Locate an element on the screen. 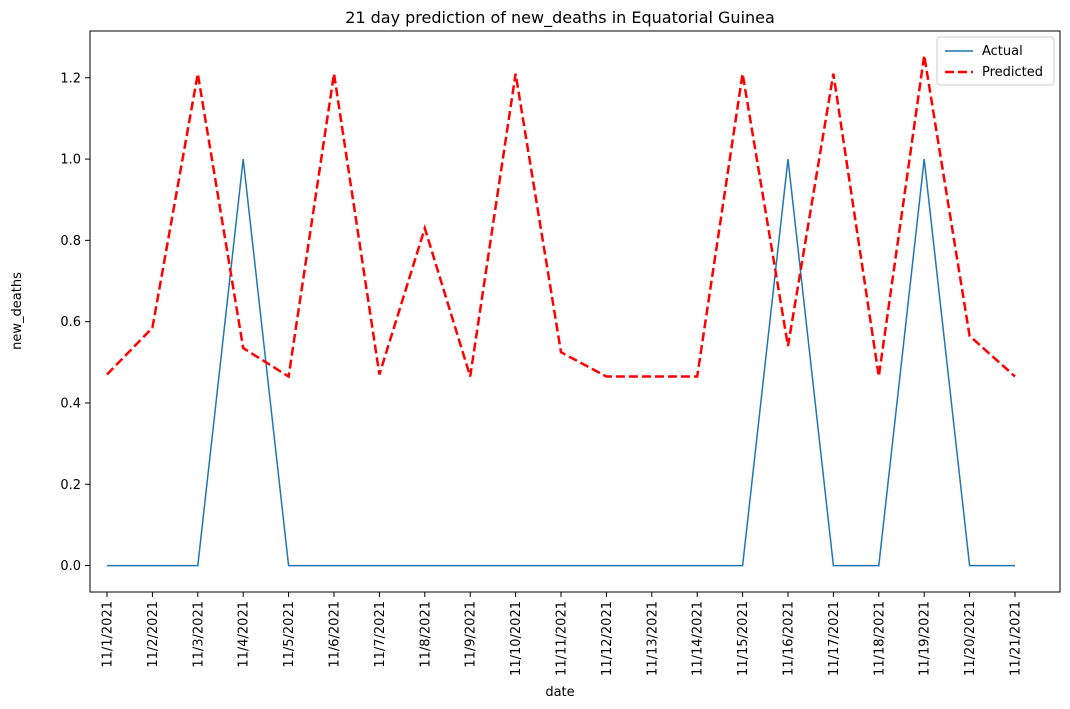  x-tick-label: 11/8/2021 is located at coordinates (425, 634).